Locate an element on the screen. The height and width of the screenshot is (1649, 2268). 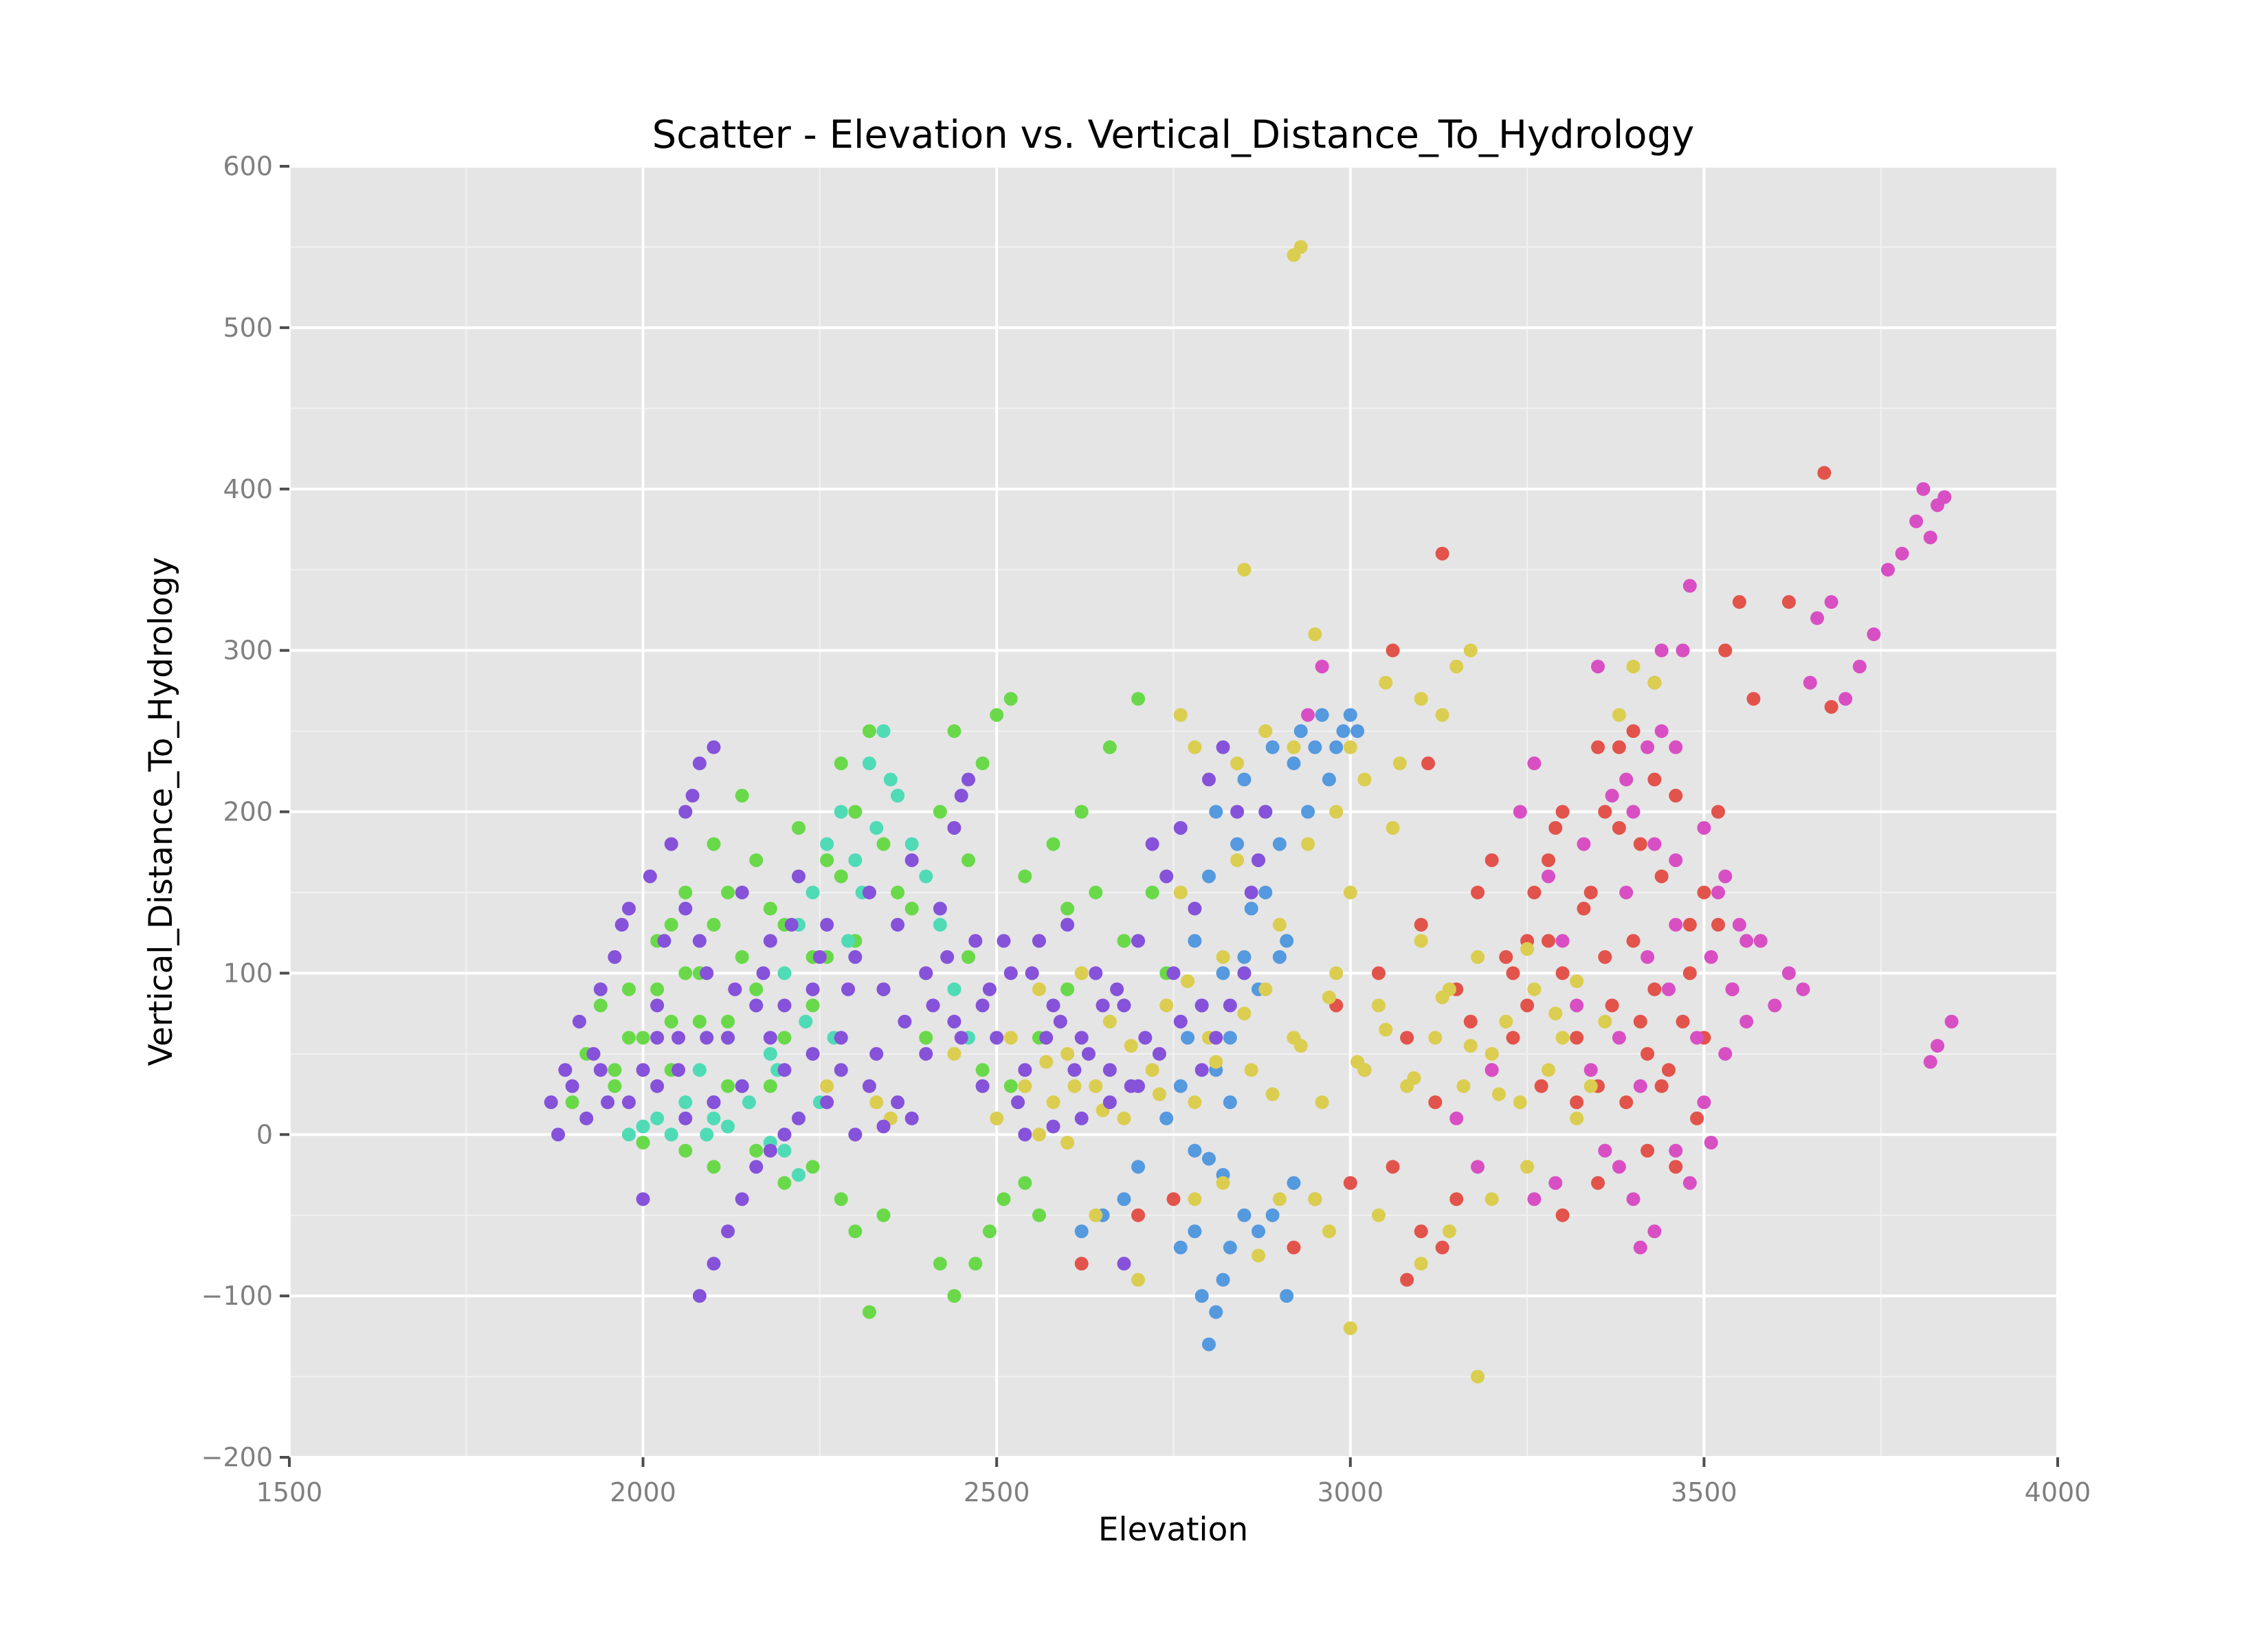
y-tick-label: −100 is located at coordinates (237, 1296).